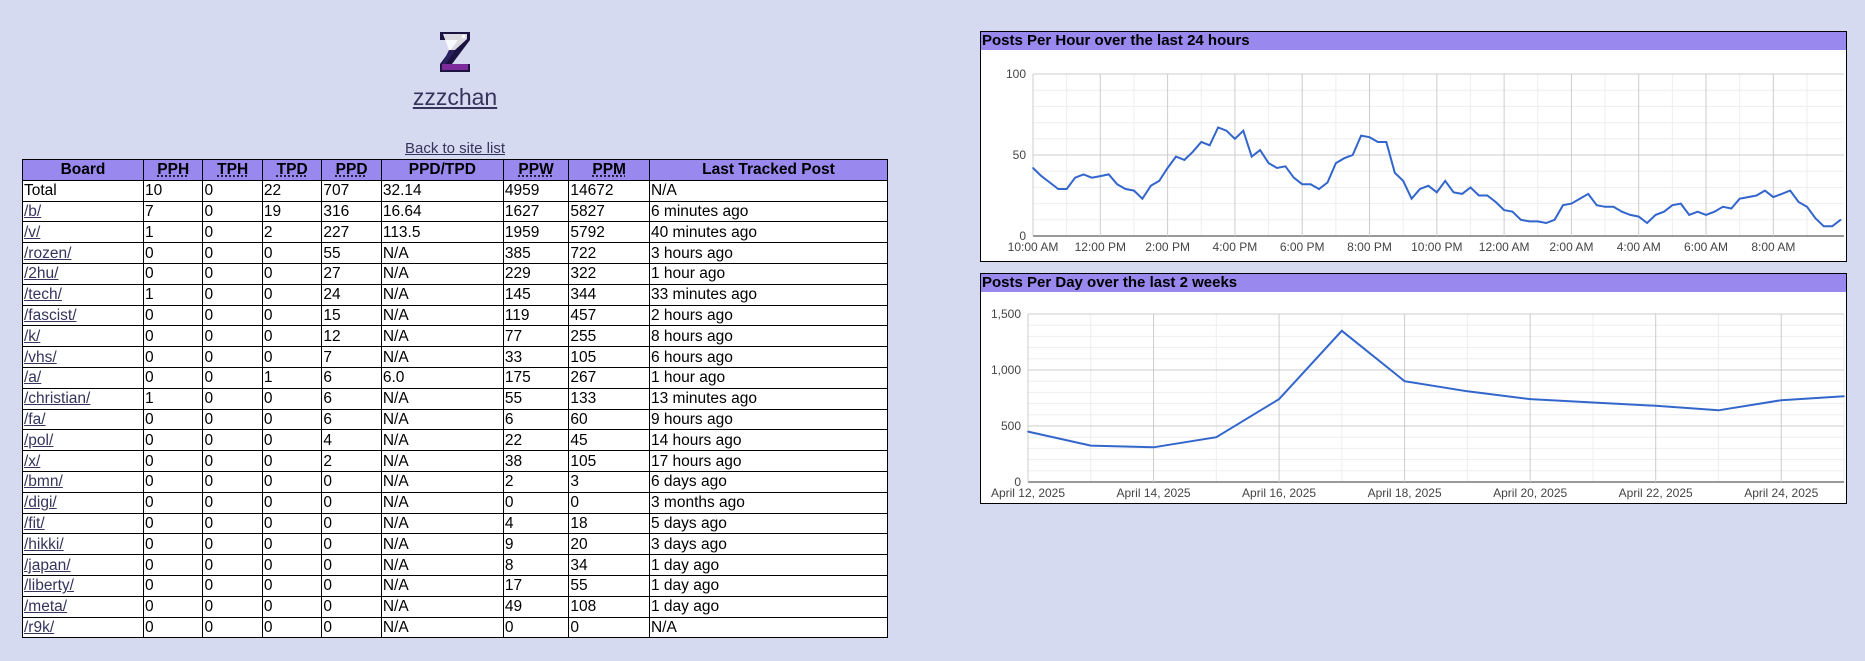 This screenshot has width=1865, height=661. I want to click on table-cell: 4, so click(536, 523).